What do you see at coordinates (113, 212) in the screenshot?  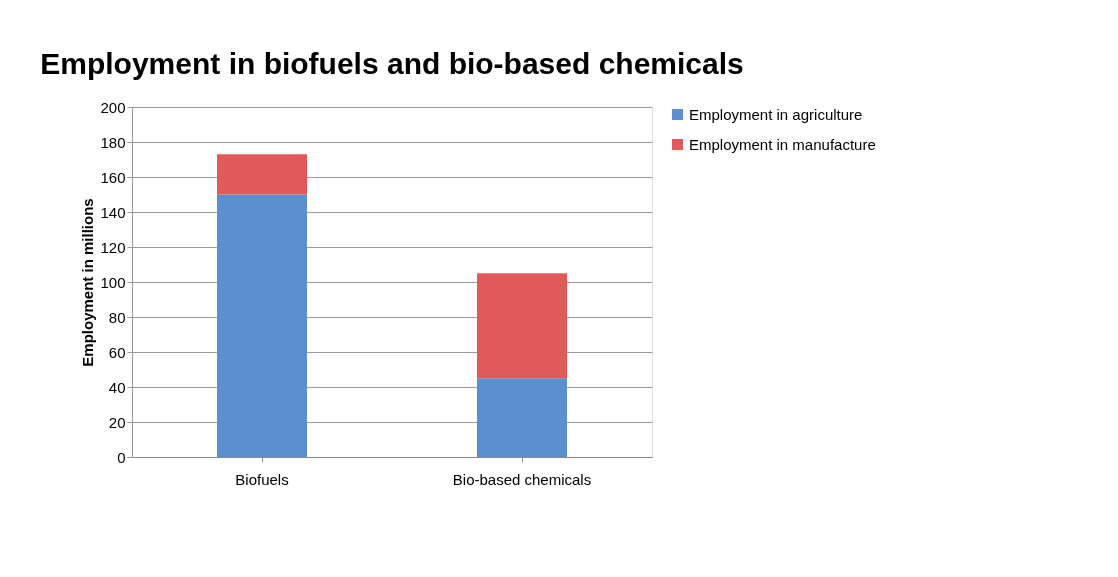 I see `y-tick-label: 140` at bounding box center [113, 212].